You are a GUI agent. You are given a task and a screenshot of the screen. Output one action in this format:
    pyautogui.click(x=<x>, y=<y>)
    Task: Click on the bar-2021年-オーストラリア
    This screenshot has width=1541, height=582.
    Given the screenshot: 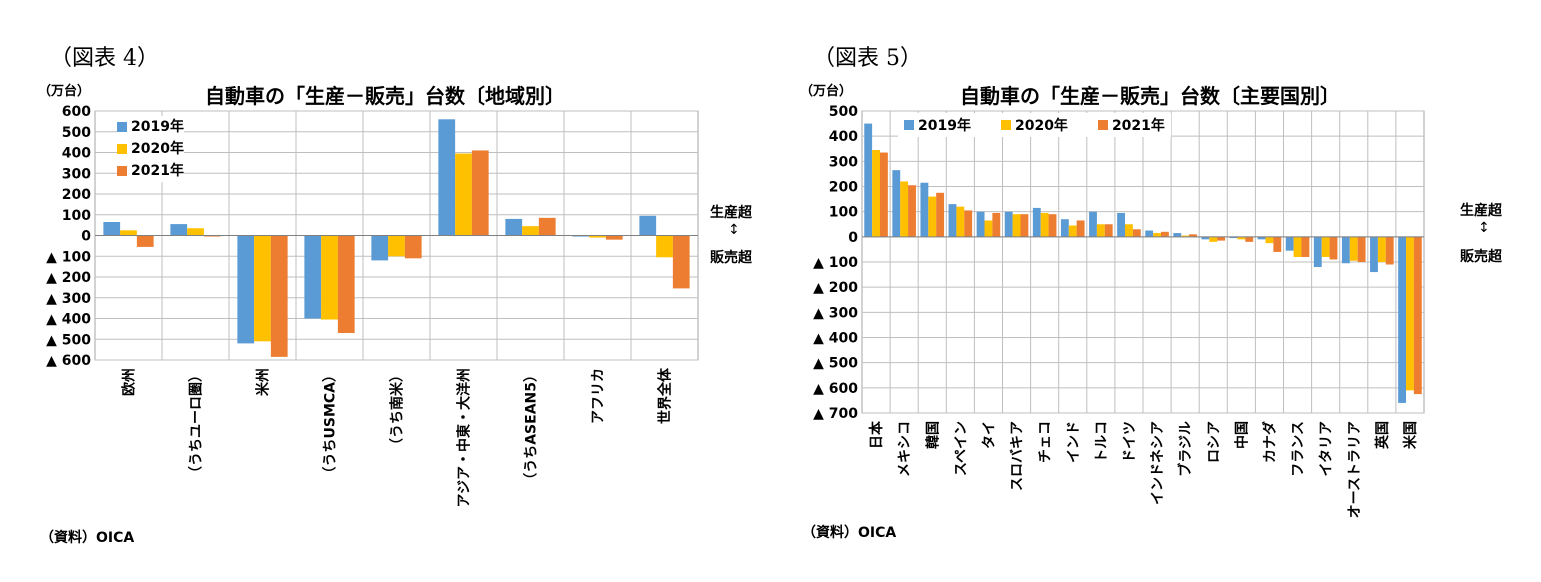 What is the action you would take?
    pyautogui.click(x=1361, y=249)
    